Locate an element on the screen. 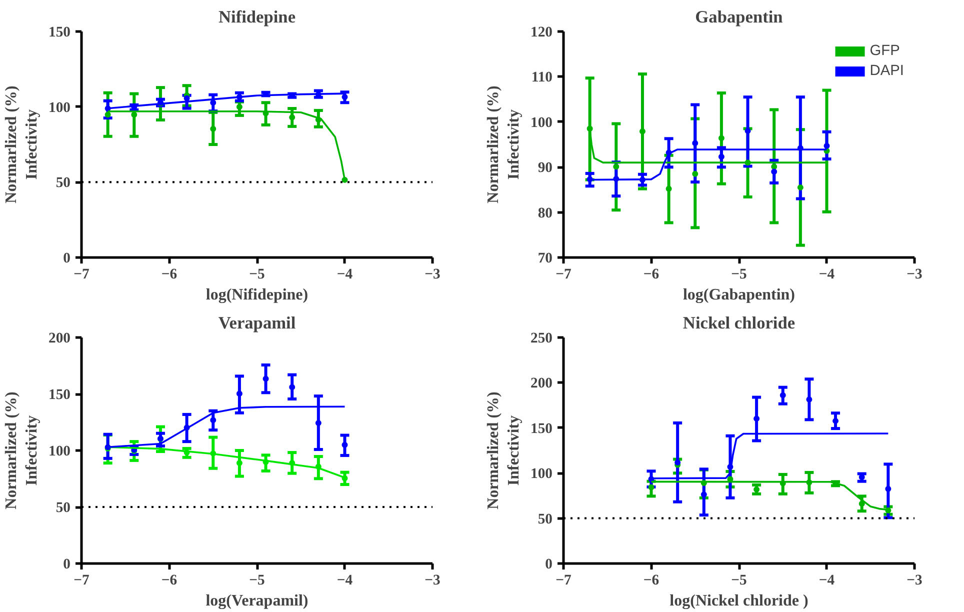  chart-title: Verapamil is located at coordinates (257, 323).